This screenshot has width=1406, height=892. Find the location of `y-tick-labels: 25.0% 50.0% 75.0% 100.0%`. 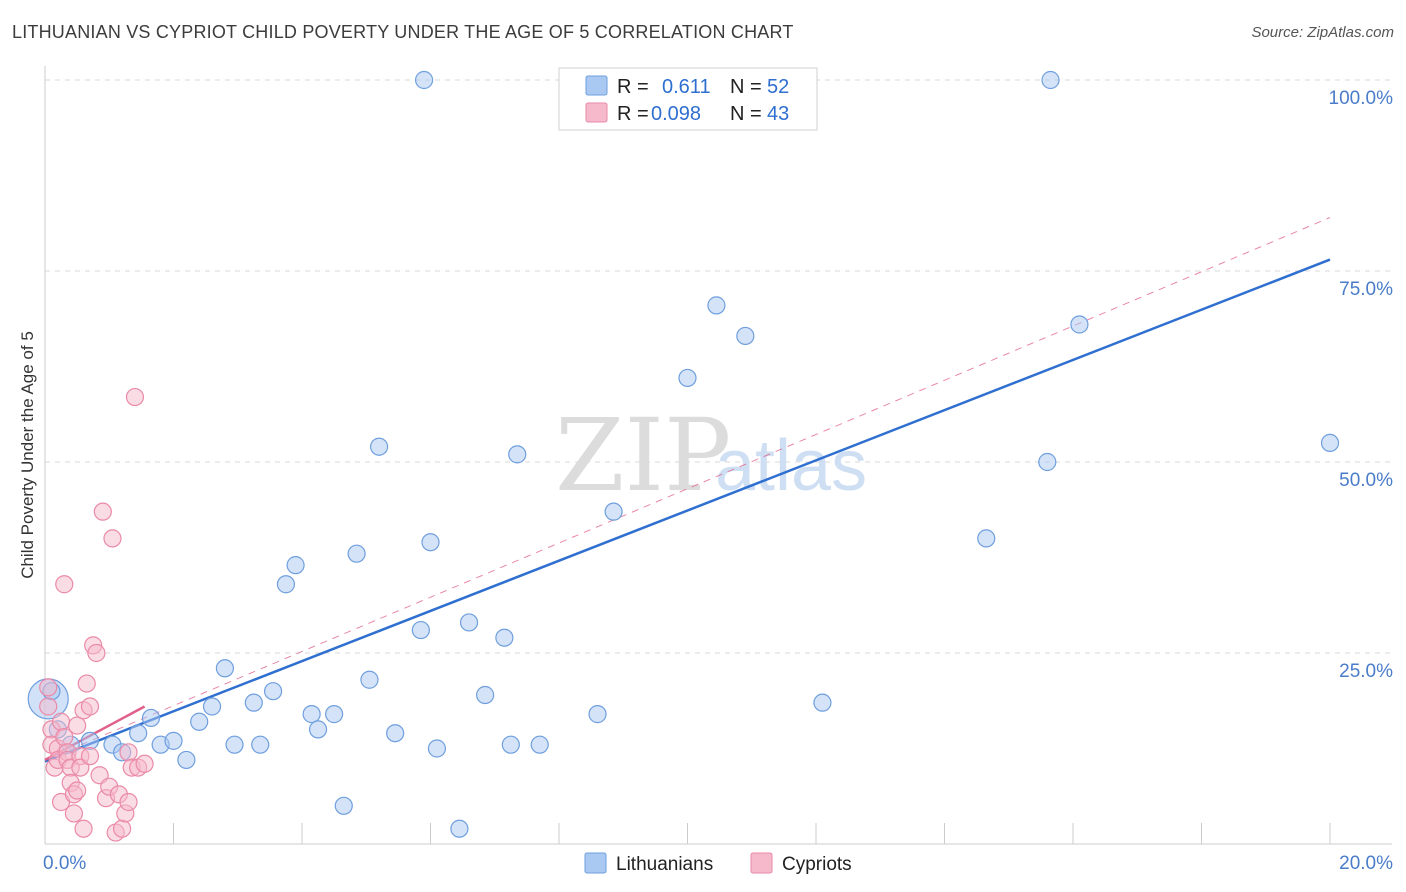

y-tick-labels: 25.0% 50.0% 75.0% 100.0% is located at coordinates (1361, 385).